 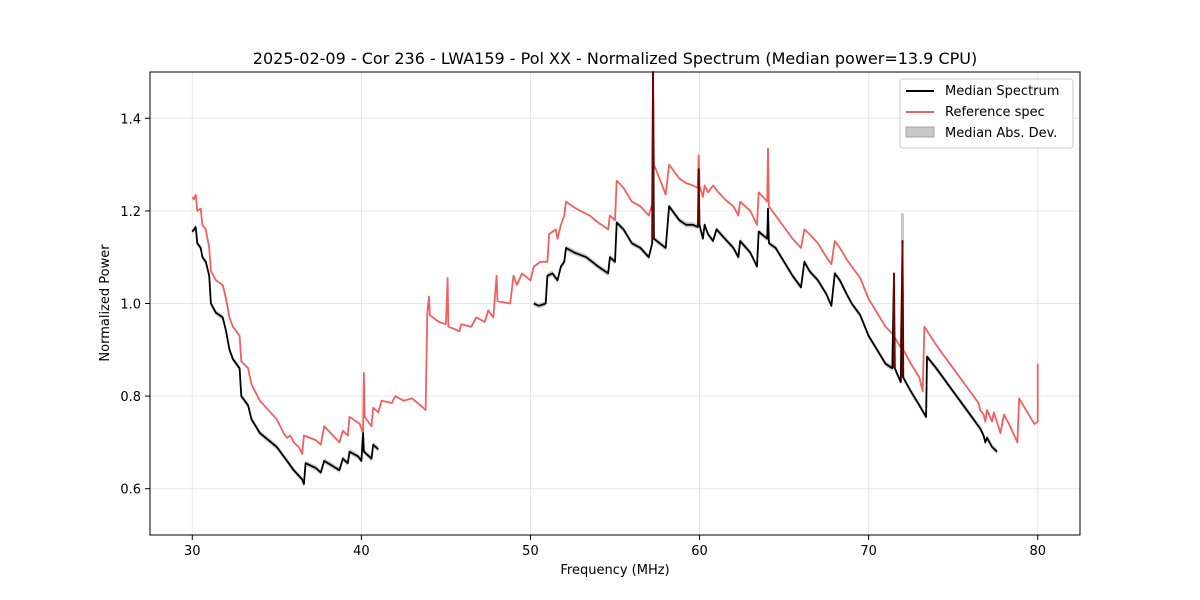 What do you see at coordinates (361, 551) in the screenshot?
I see `x-tick-label: 40` at bounding box center [361, 551].